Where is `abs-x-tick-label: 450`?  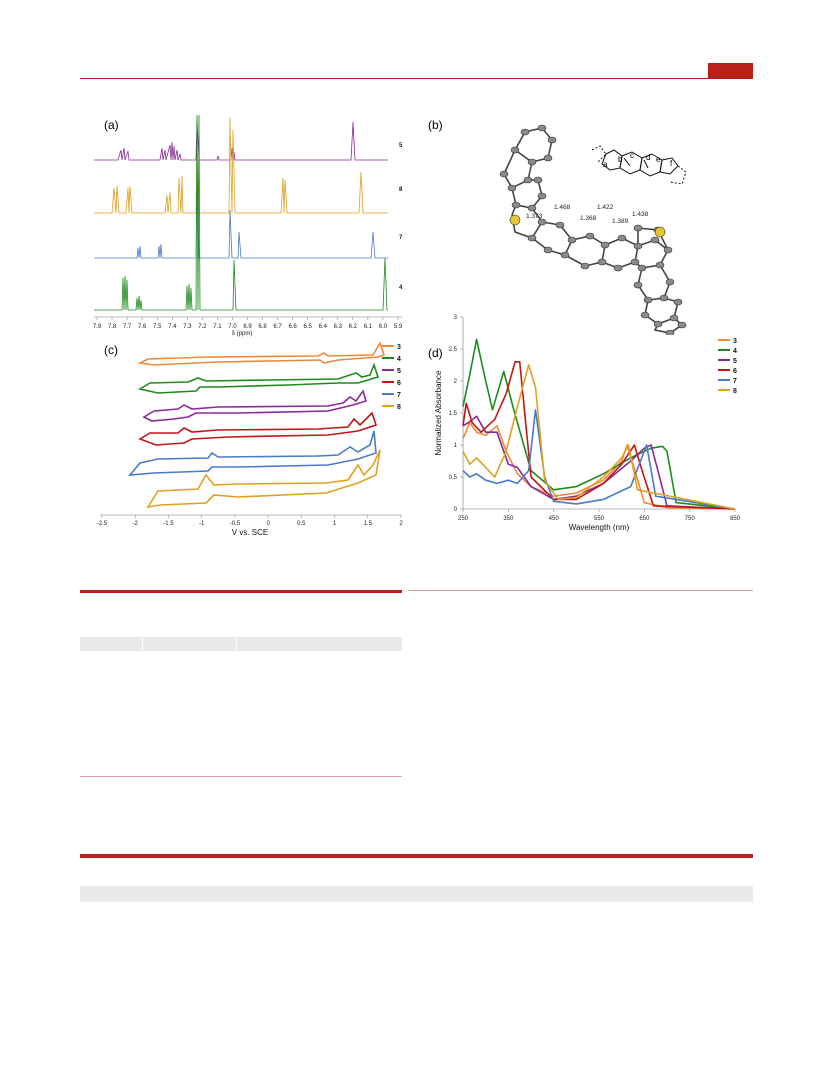
abs-x-tick-label: 450 is located at coordinates (554, 519).